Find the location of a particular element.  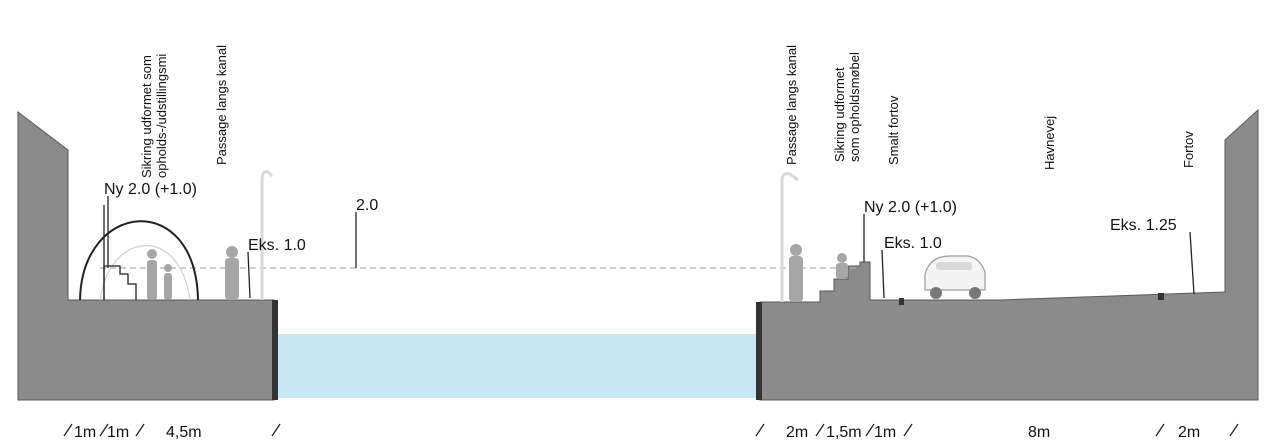

leader-left-eks is located at coordinates (249, 275).